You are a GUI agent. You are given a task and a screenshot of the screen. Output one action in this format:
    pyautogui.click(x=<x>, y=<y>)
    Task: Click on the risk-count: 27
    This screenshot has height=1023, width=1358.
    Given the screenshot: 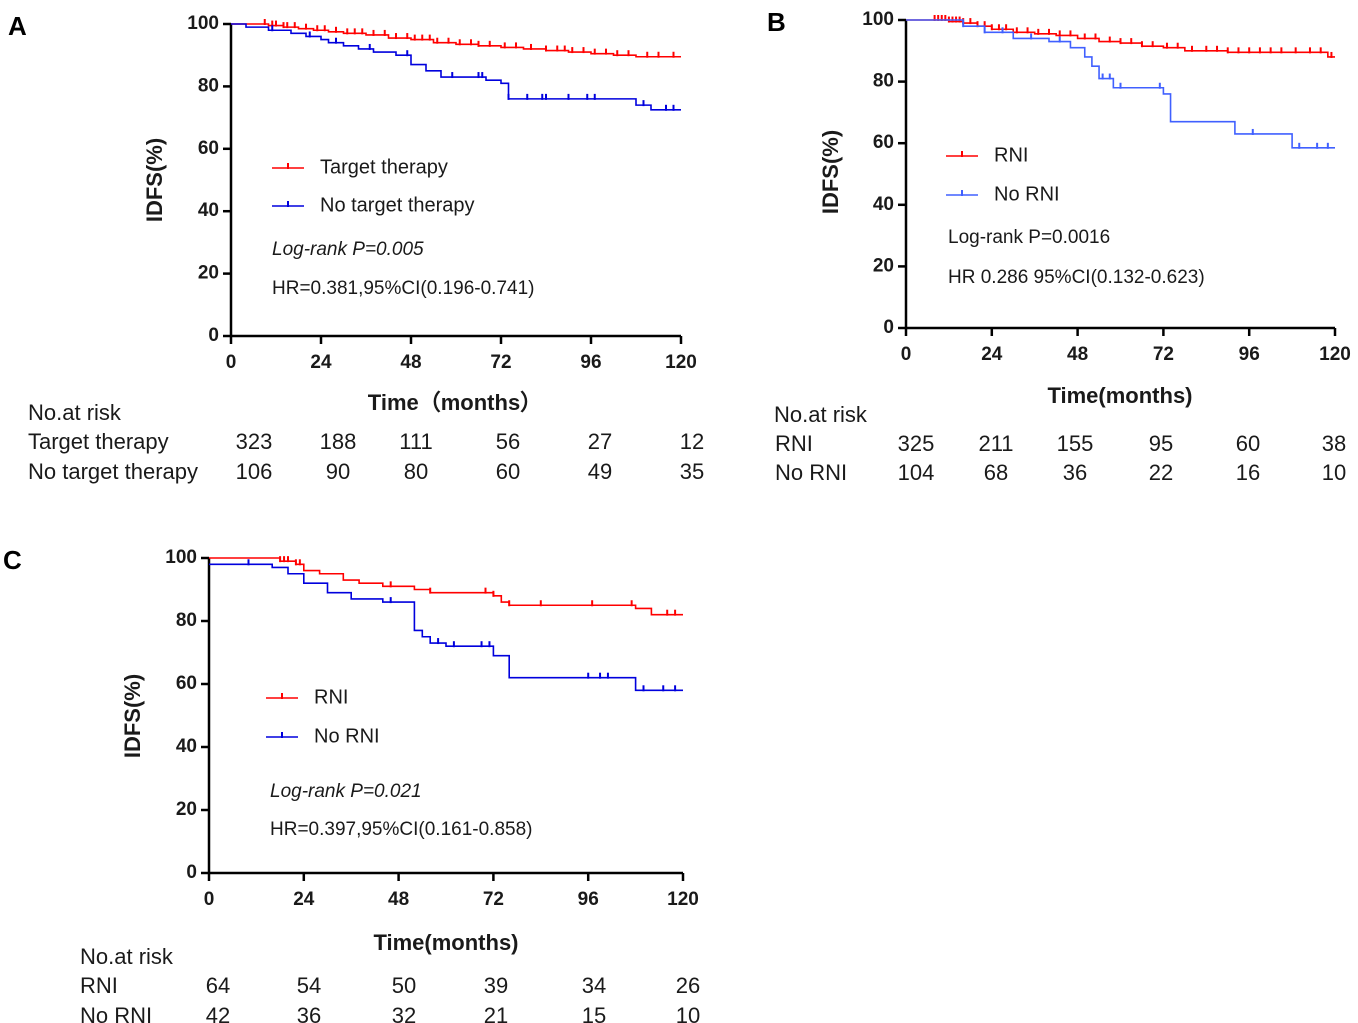 What is the action you would take?
    pyautogui.click(x=600, y=441)
    